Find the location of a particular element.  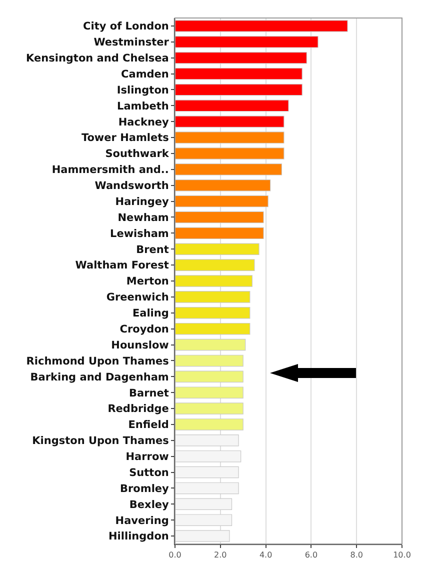

y-tick-label: Westminster is located at coordinates (132, 42).